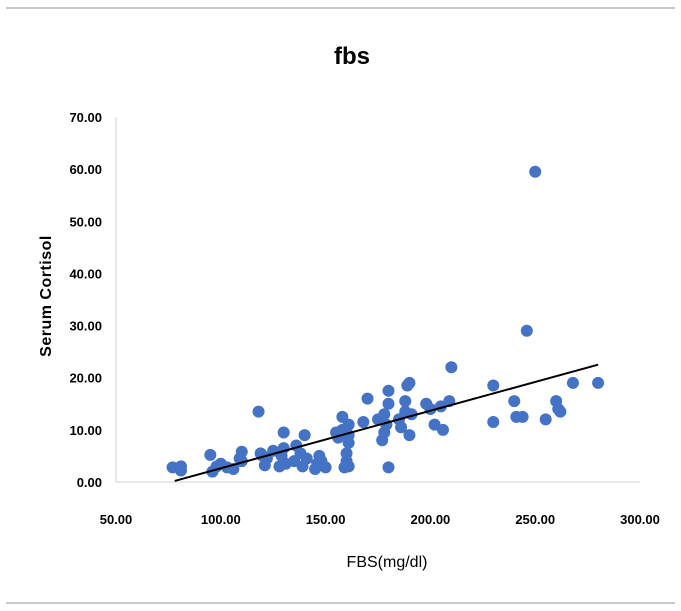  What do you see at coordinates (387, 562) in the screenshot?
I see `x-axis-label: FBS(mg/dl)` at bounding box center [387, 562].